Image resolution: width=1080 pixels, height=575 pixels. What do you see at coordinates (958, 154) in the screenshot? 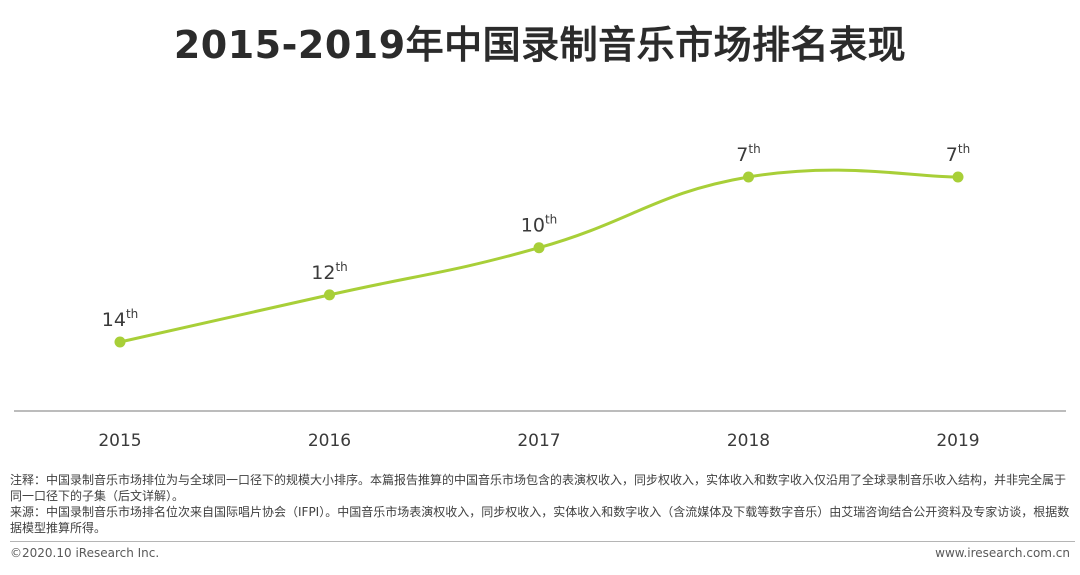
I see `data-label-2019: 7th` at bounding box center [958, 154].